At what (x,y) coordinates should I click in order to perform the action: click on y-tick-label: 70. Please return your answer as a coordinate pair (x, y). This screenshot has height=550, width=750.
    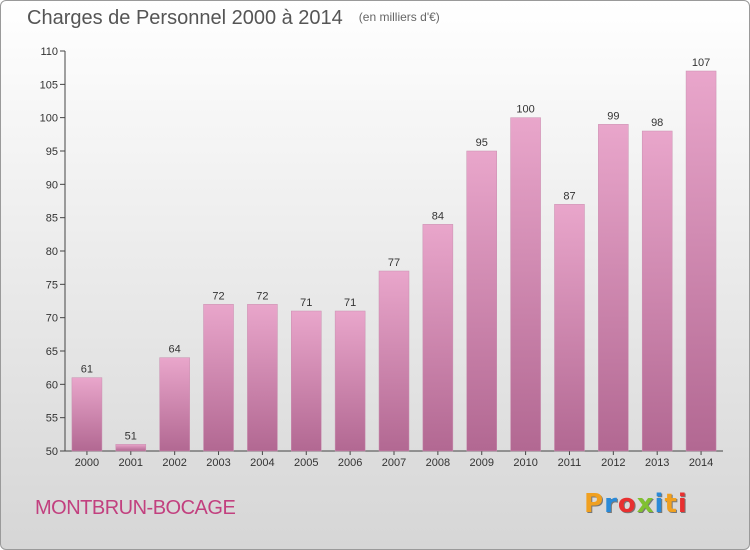
    Looking at the image, I should click on (52, 319).